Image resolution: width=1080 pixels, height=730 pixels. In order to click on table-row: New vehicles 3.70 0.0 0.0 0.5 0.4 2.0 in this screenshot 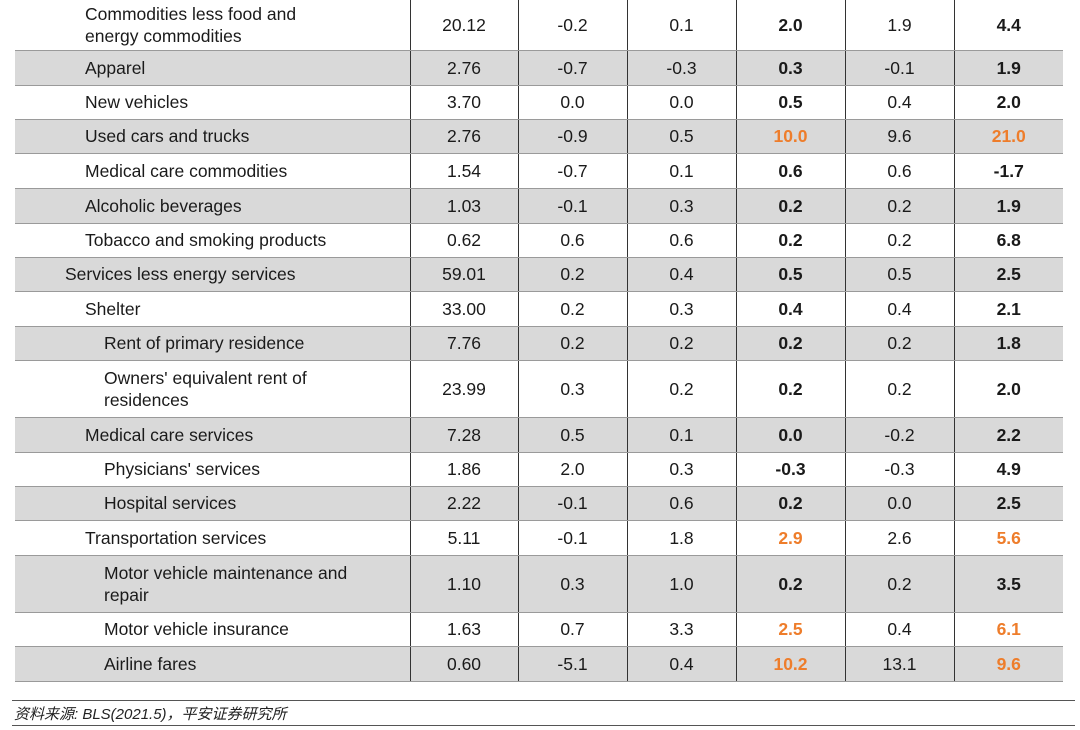, I will do `click(539, 102)`.